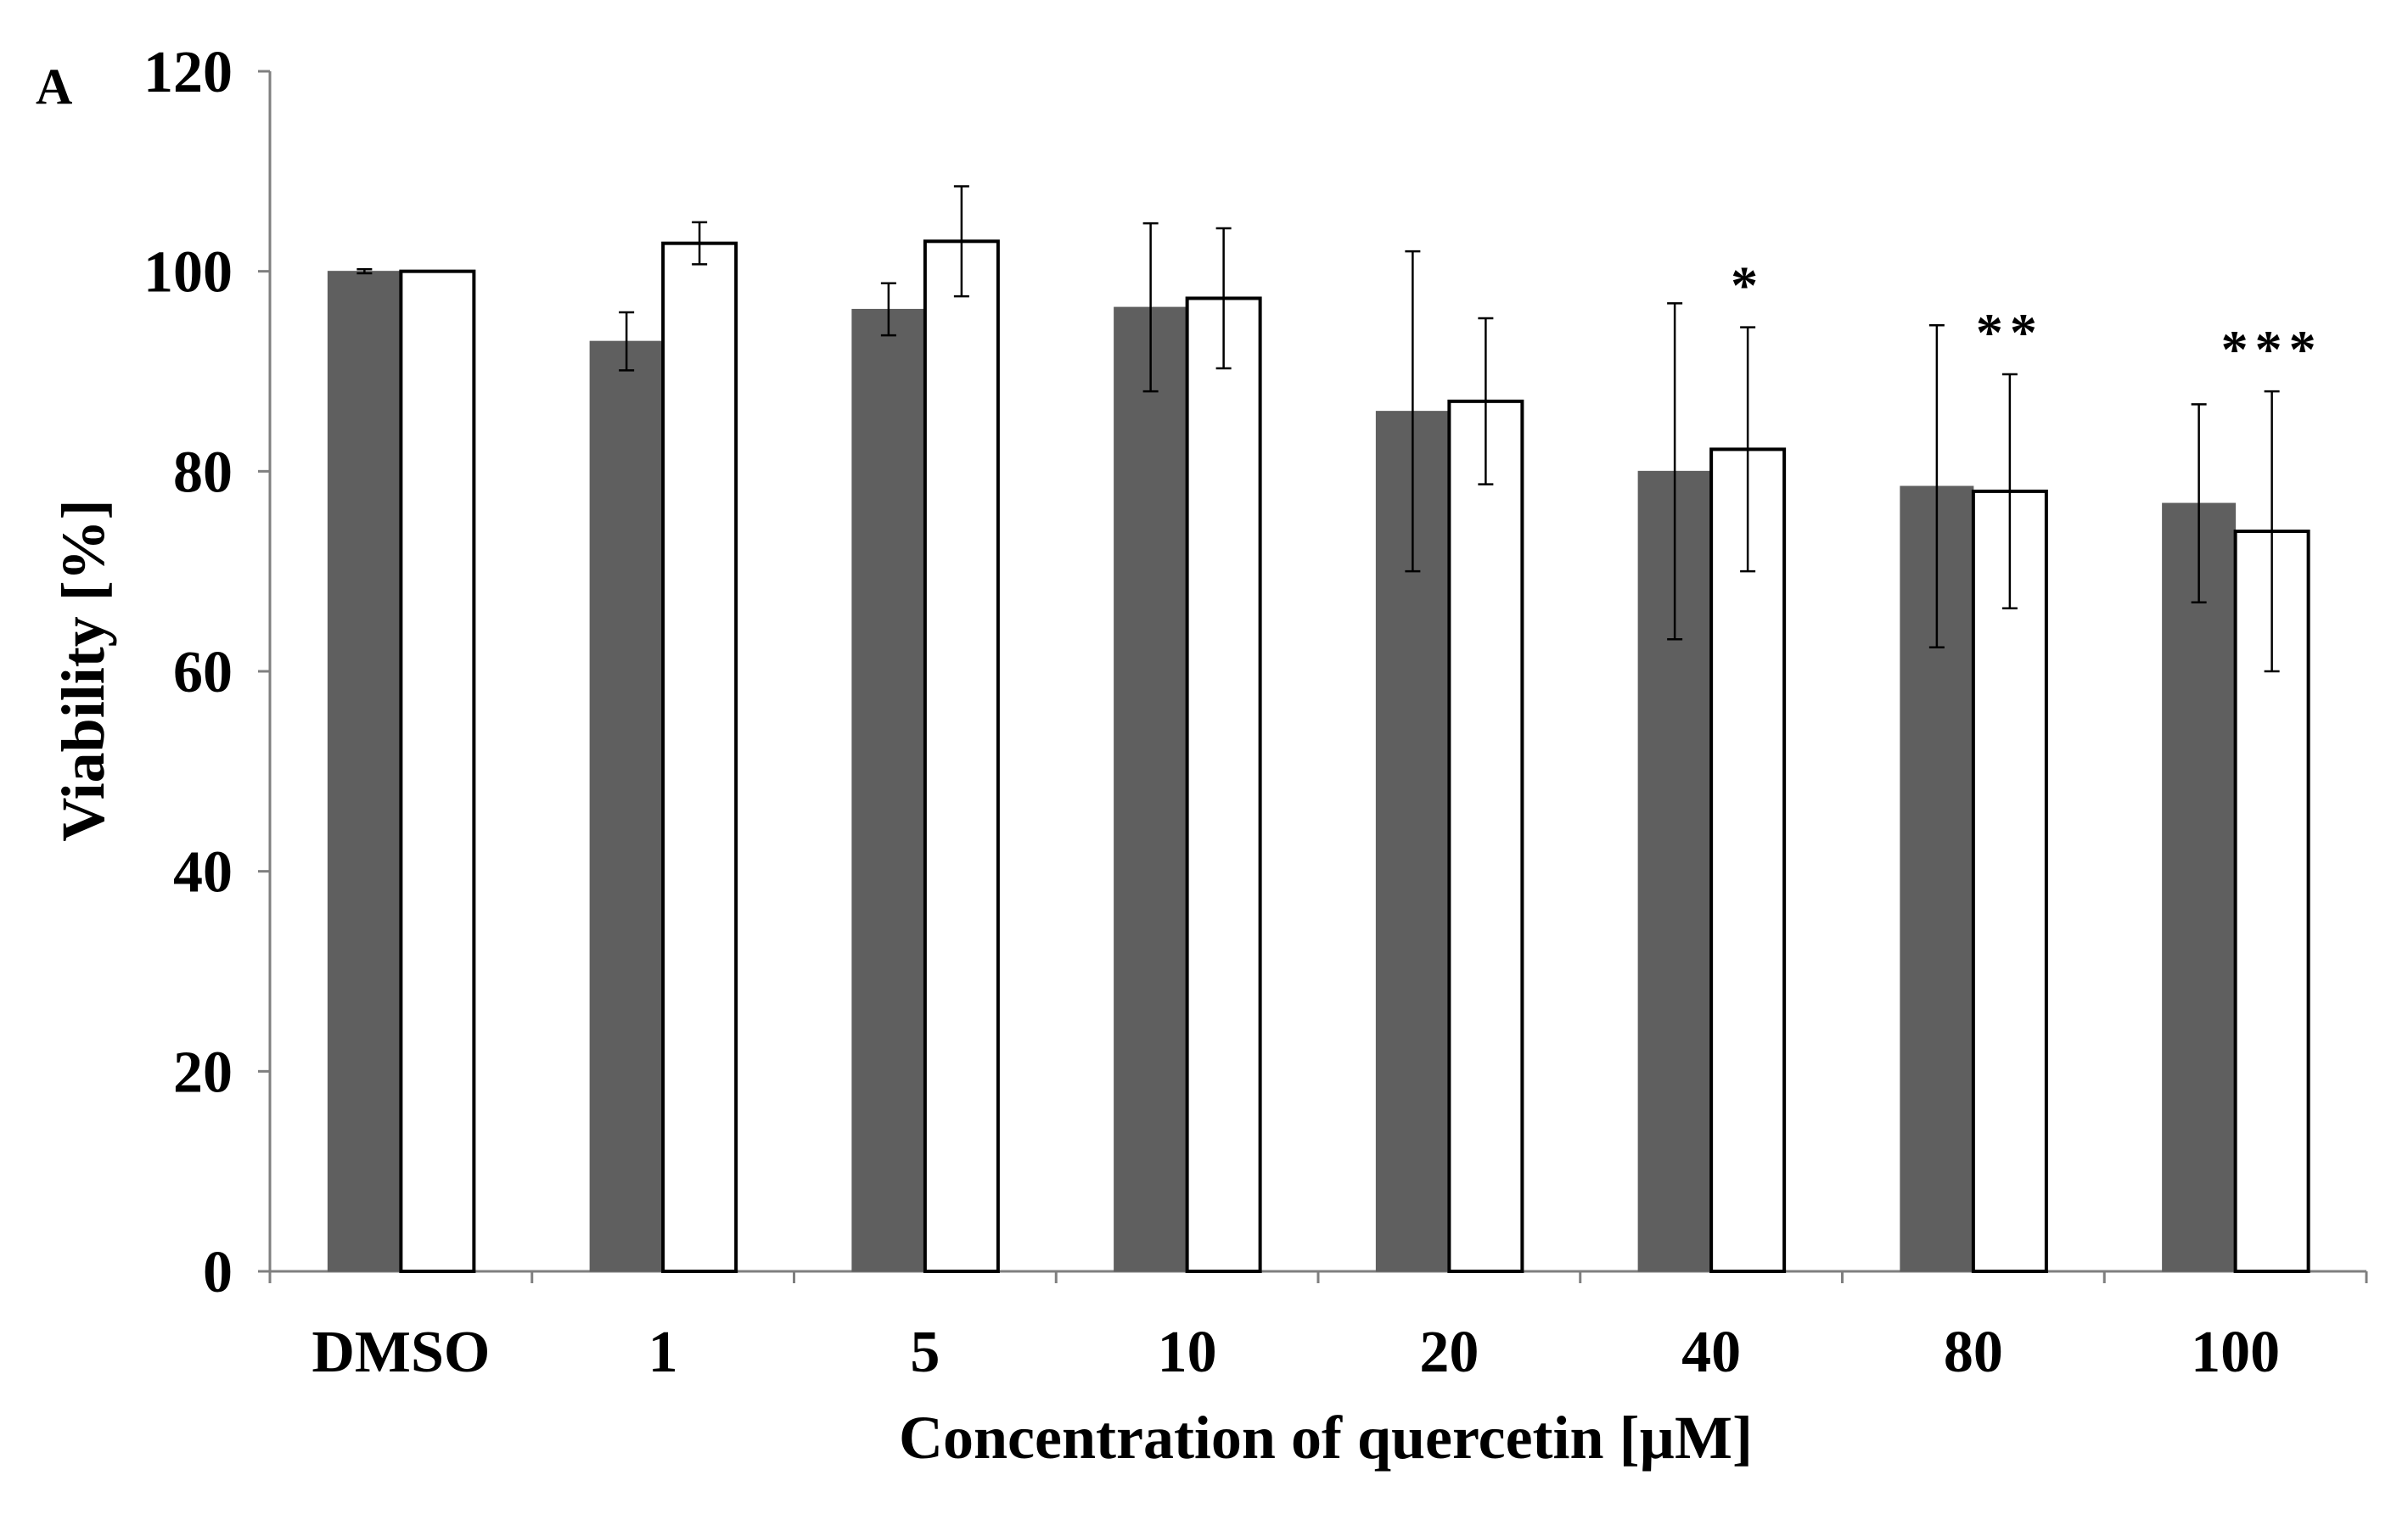  What do you see at coordinates (663, 1352) in the screenshot?
I see `x-tick-label: 1` at bounding box center [663, 1352].